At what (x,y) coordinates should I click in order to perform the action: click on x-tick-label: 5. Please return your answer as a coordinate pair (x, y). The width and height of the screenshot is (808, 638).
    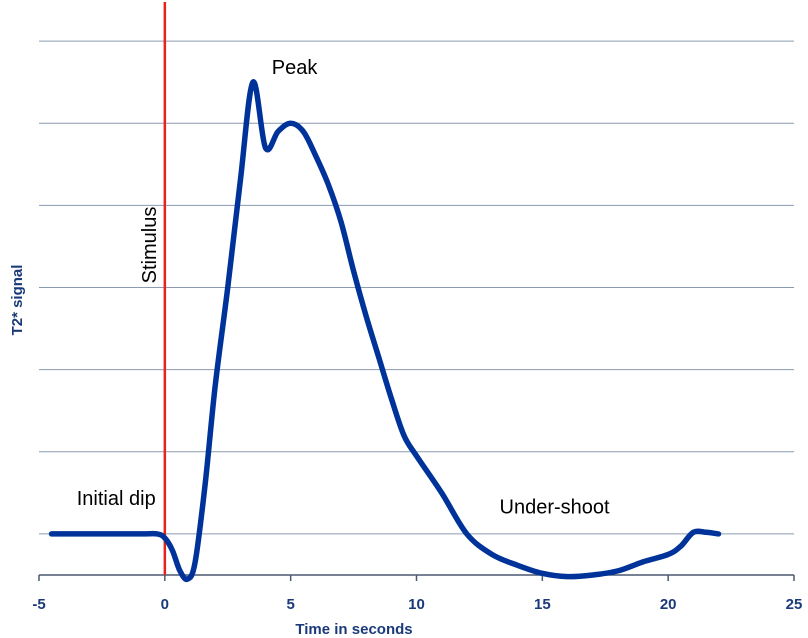
    Looking at the image, I should click on (290, 604).